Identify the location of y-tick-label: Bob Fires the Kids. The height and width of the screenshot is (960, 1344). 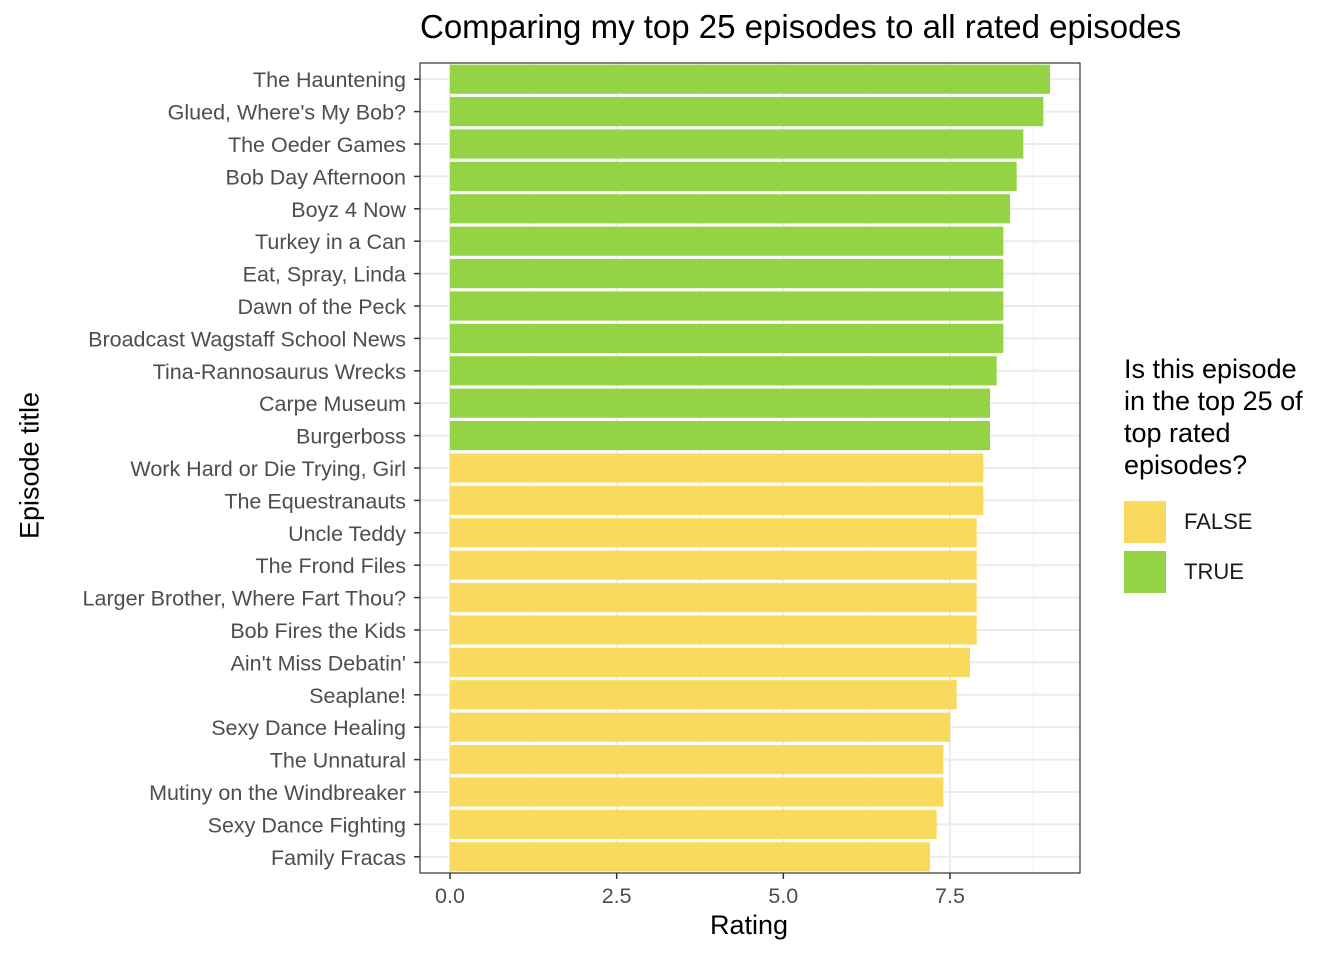
(318, 631).